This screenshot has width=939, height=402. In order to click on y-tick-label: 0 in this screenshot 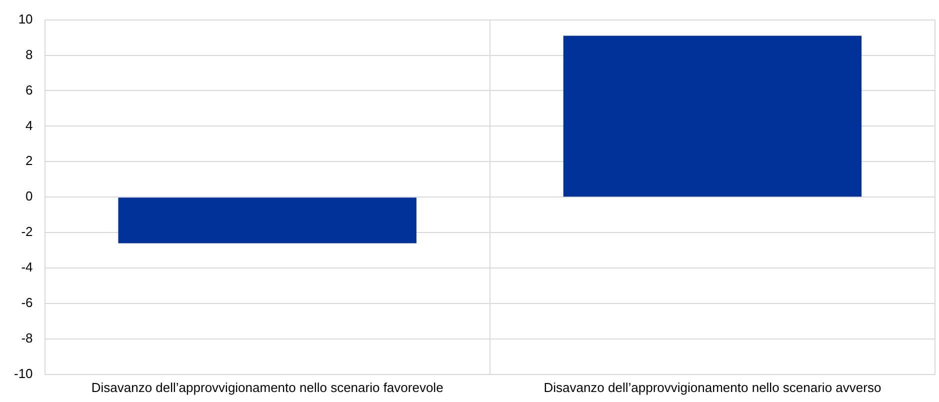, I will do `click(29, 196)`.